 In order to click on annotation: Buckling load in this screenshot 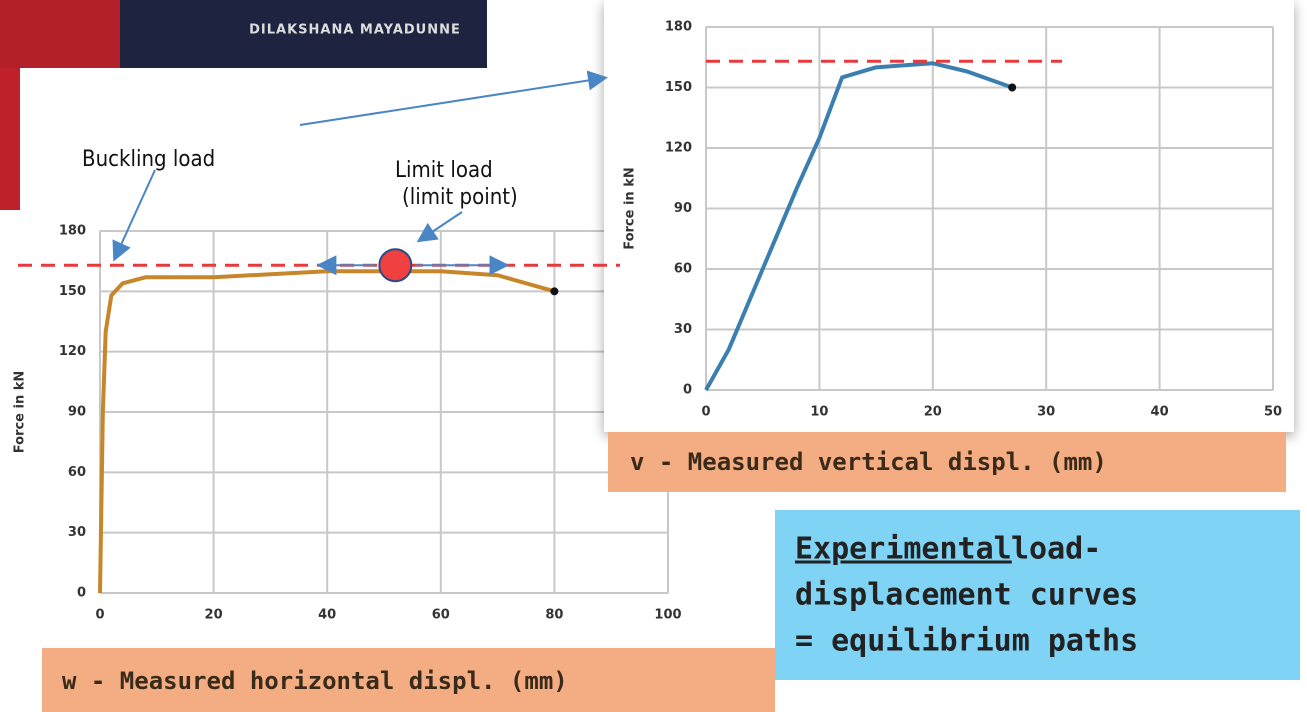, I will do `click(148, 159)`.